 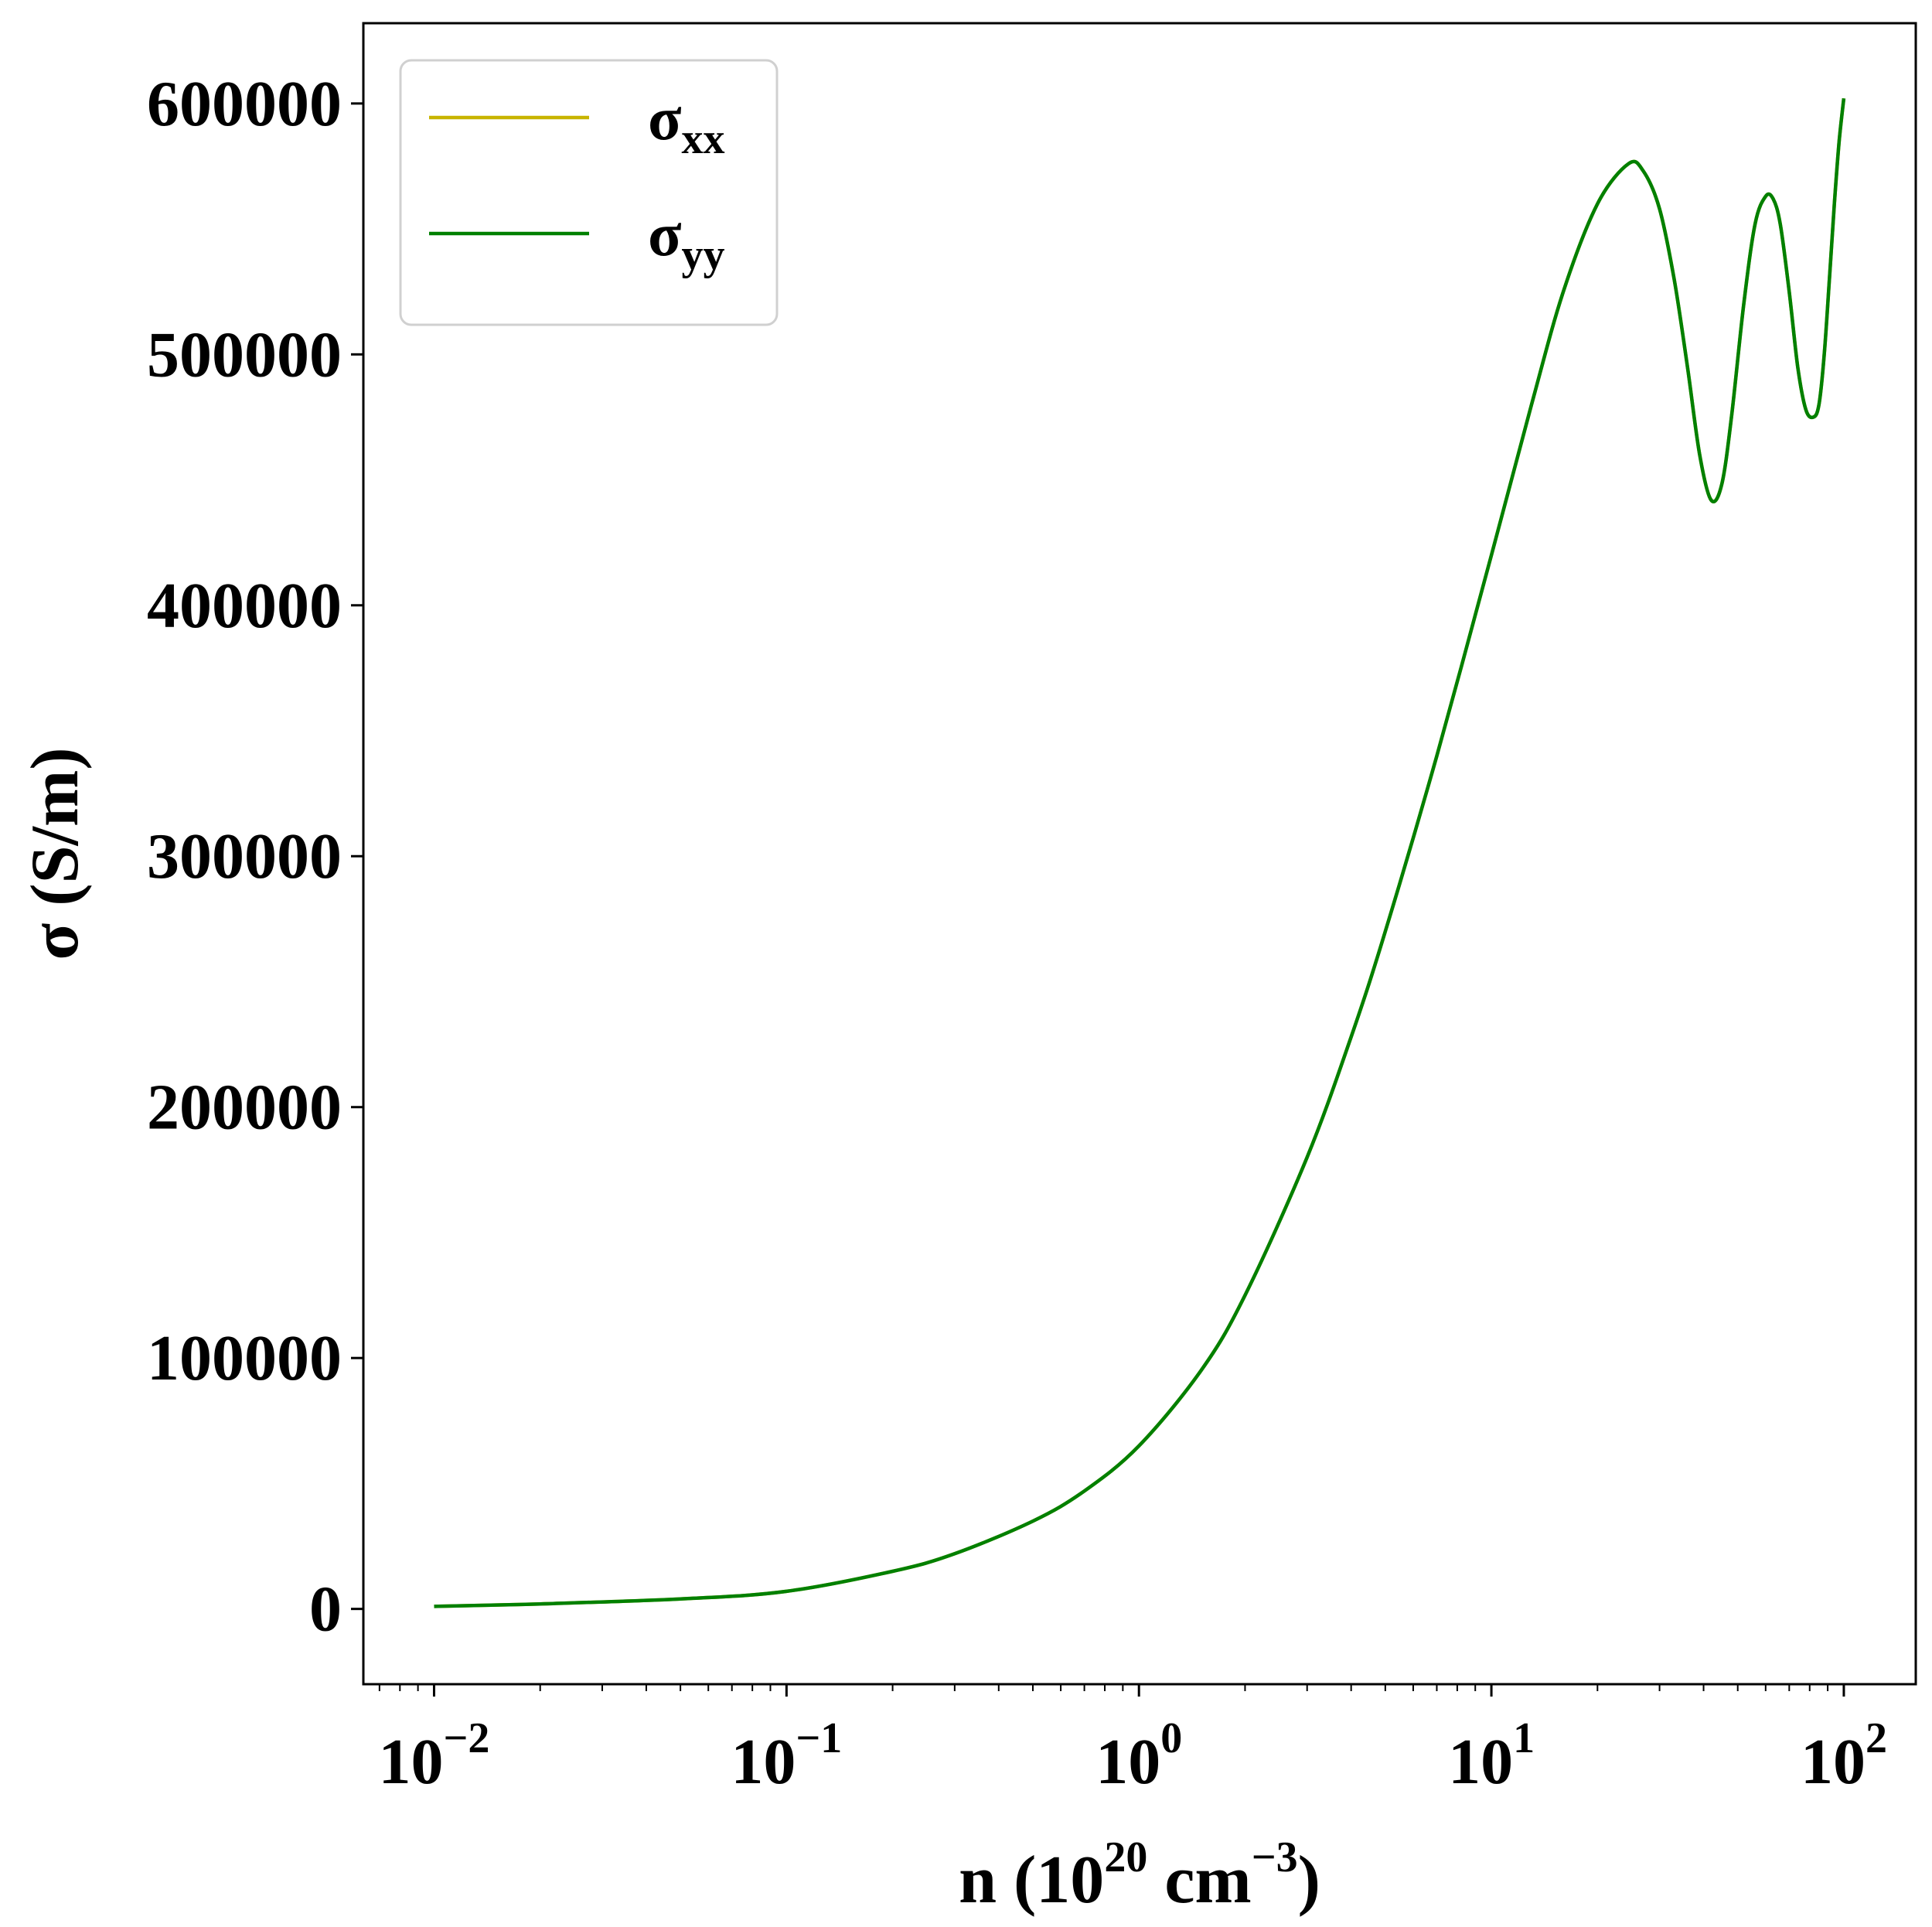 I want to click on y-axis-label: σ (S/m), so click(x=56, y=853).